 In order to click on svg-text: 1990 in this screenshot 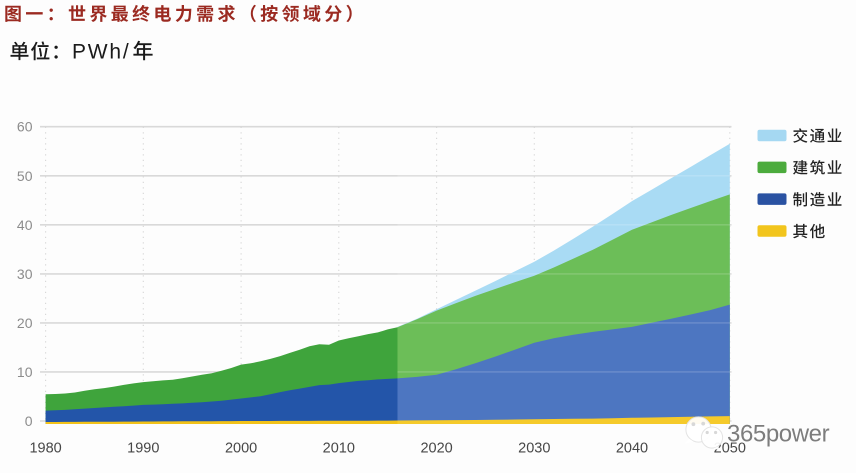, I will do `click(143, 449)`.